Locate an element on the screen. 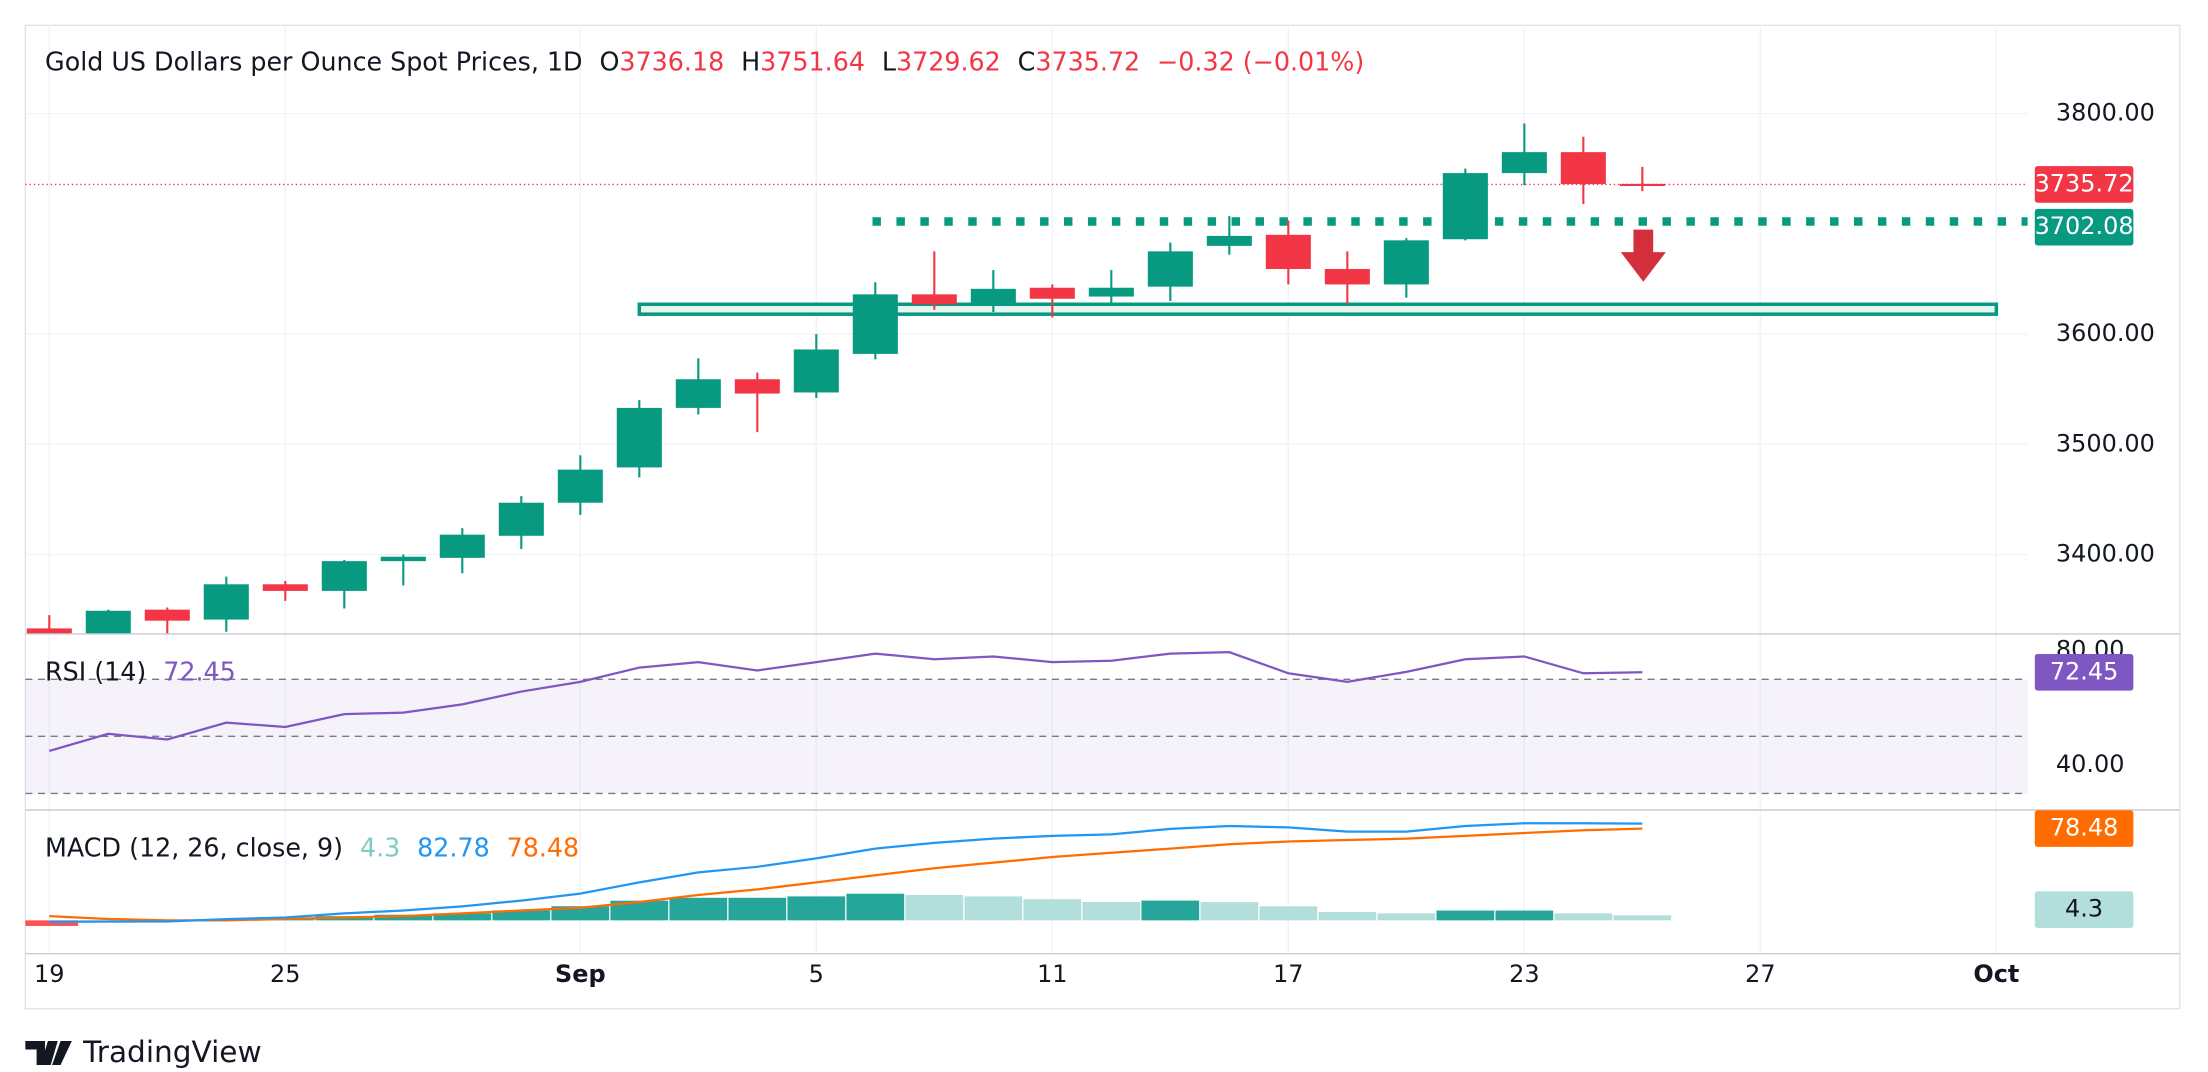 Image resolution: width=2208 pixels, height=1072 pixels. level-label-box is located at coordinates (2084, 227).